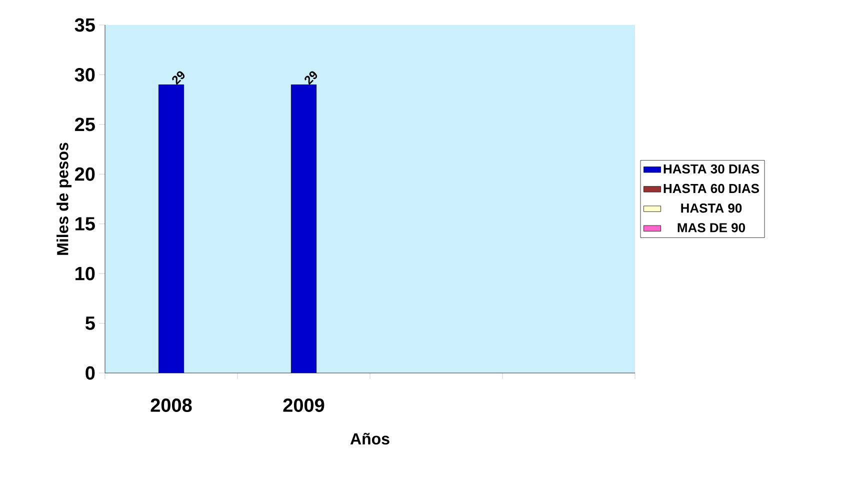 The image size is (852, 483). I want to click on y-tick-label: 35, so click(84, 25).